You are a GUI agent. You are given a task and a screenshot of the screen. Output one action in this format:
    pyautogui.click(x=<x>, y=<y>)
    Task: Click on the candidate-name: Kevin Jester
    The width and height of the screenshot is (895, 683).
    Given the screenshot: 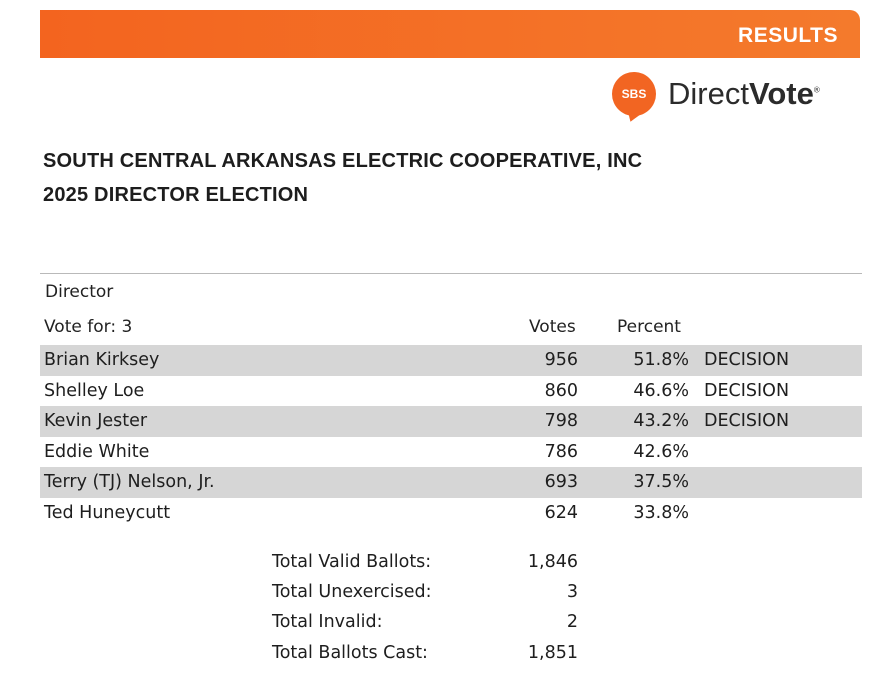 What is the action you would take?
    pyautogui.click(x=96, y=421)
    